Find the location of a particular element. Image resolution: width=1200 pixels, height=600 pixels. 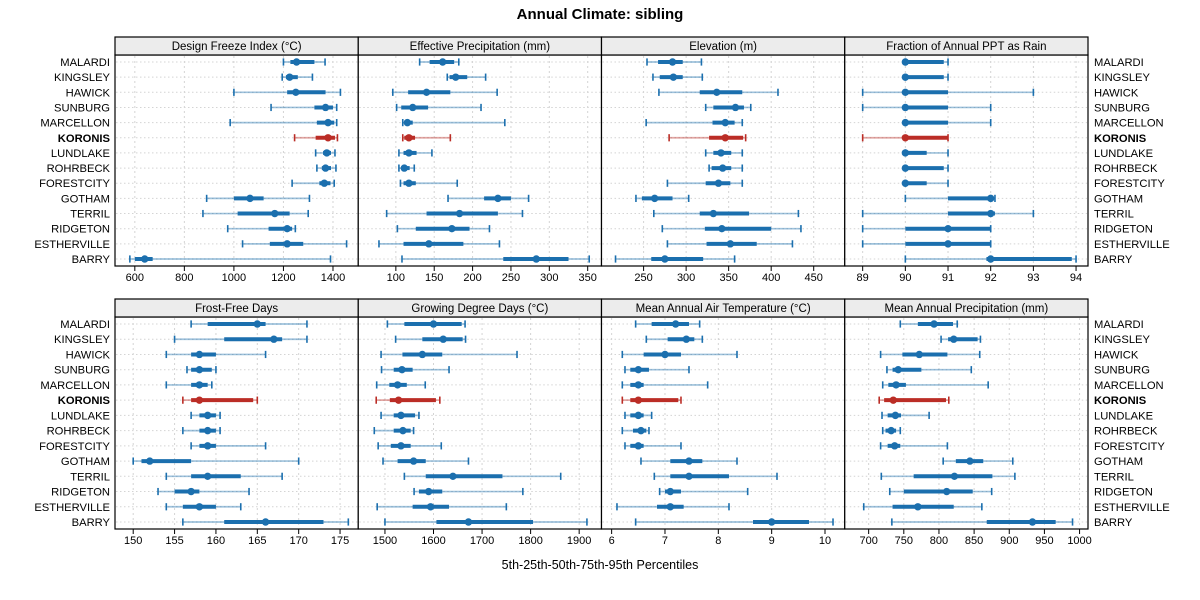

station-label-left: ROHRBECK is located at coordinates (79, 169).